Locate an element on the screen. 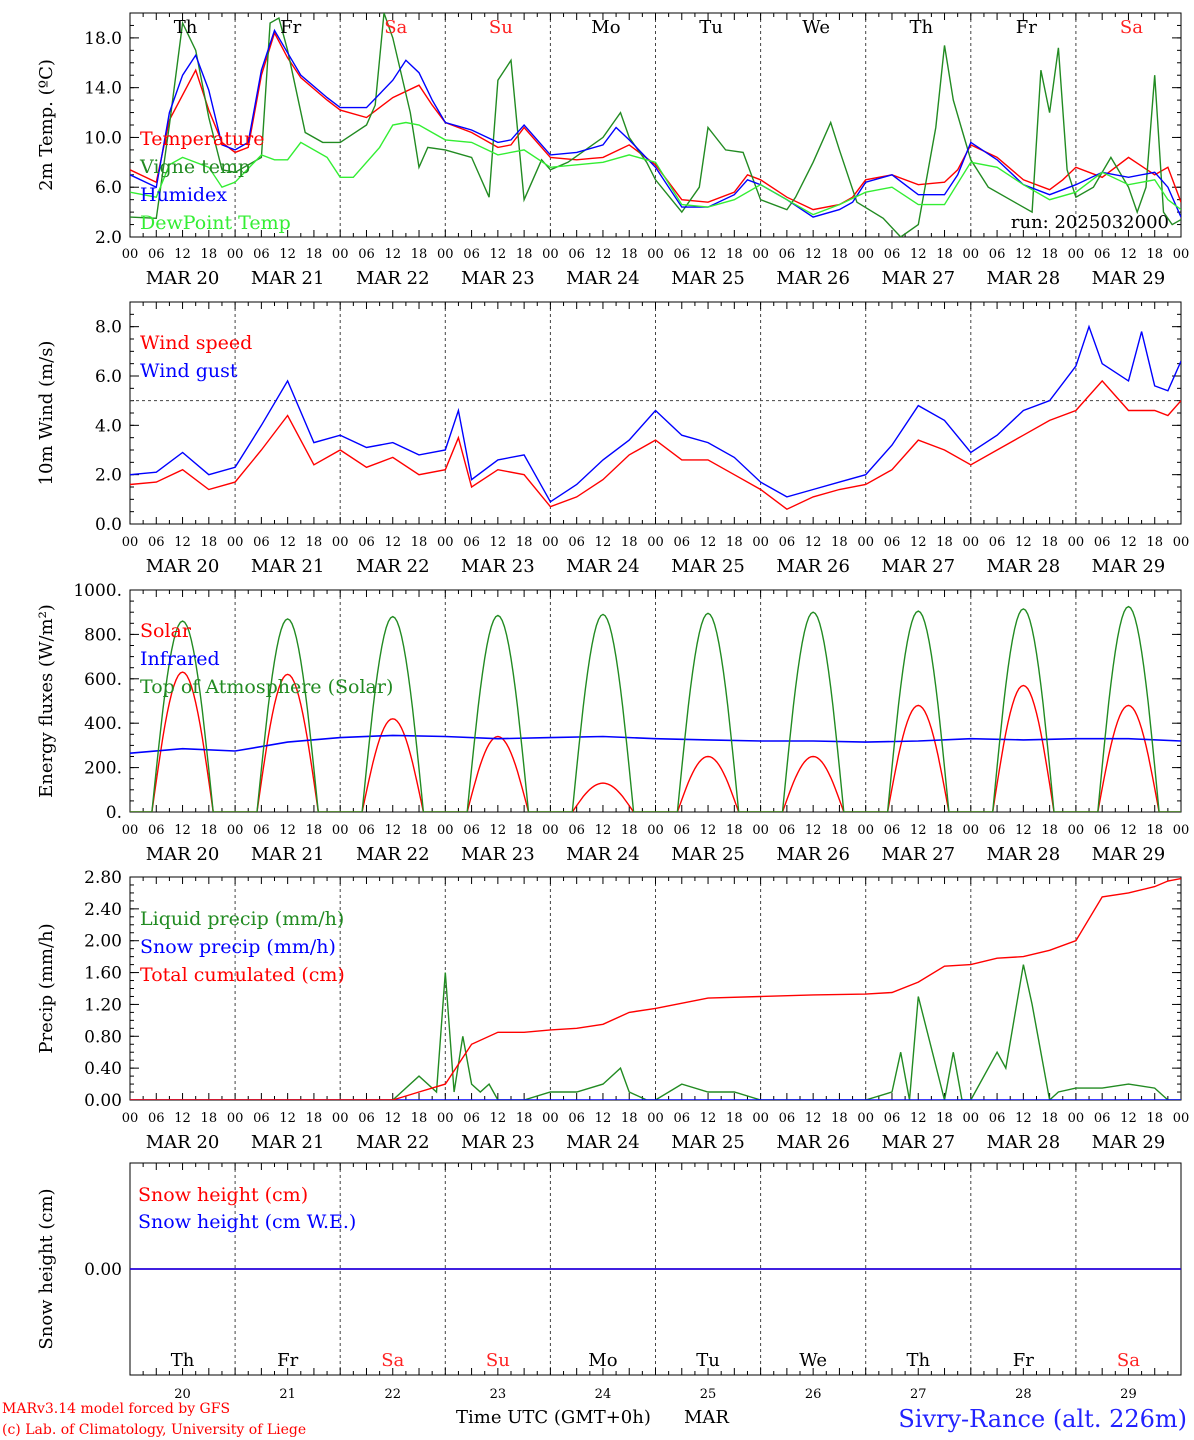 The width and height of the screenshot is (1194, 1440). day-number-label: 25 is located at coordinates (708, 1394).